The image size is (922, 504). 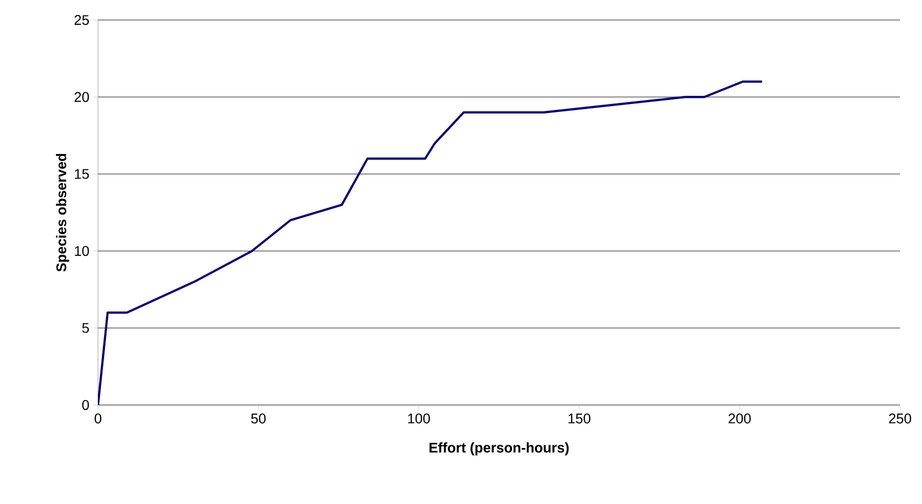 I want to click on y-tick-label: 20, so click(x=81, y=97).